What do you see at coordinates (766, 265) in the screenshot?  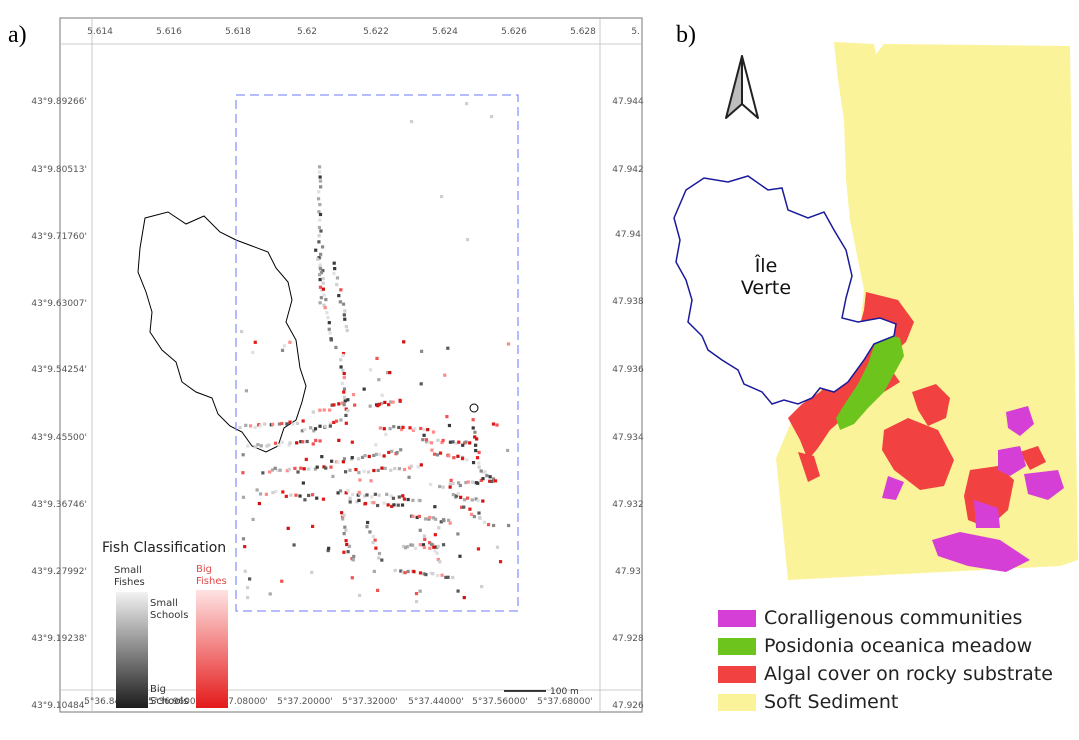 I see `island-label-line1: Île` at bounding box center [766, 265].